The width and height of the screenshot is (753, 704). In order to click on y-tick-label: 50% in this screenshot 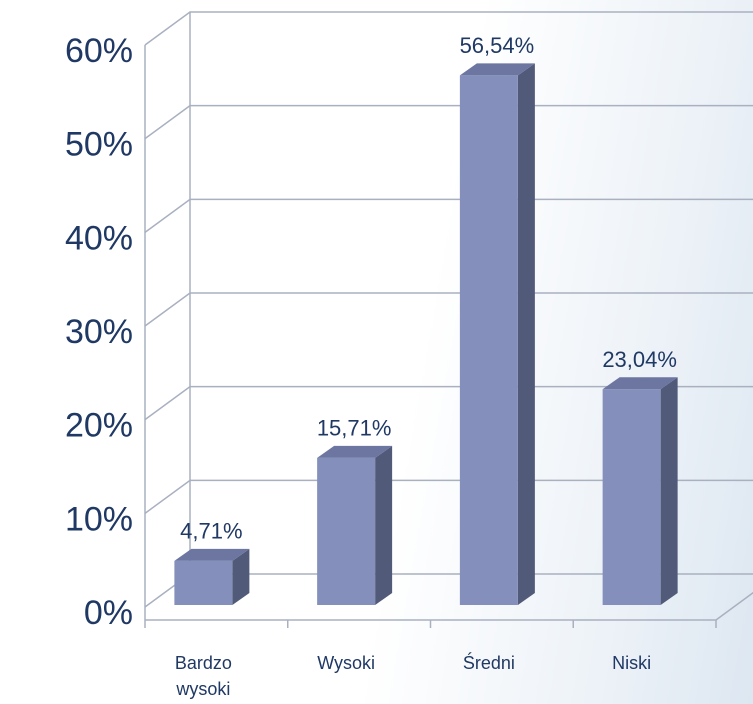, I will do `click(99, 145)`.